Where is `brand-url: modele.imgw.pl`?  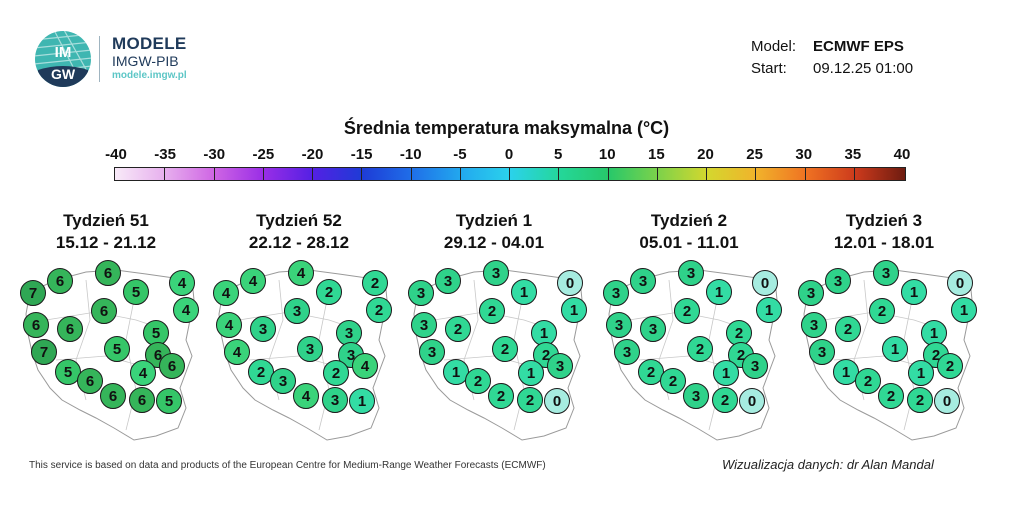 brand-url: modele.imgw.pl is located at coordinates (149, 75).